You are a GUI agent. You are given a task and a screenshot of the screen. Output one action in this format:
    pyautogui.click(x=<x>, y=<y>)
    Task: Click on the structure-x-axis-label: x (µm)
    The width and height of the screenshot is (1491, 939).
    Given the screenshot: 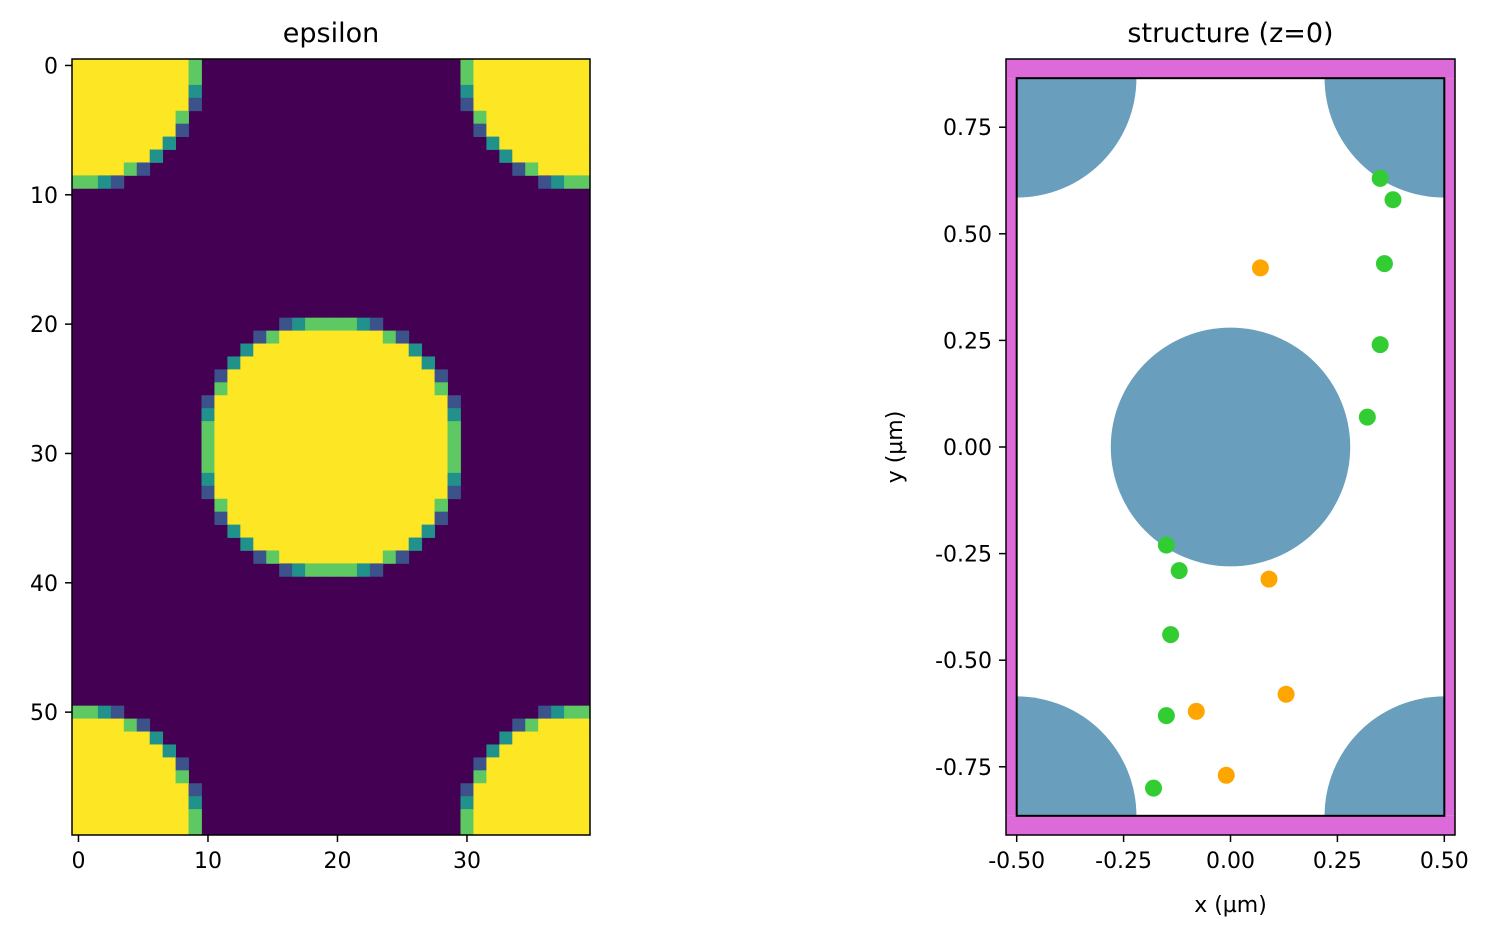 What is the action you would take?
    pyautogui.click(x=1230, y=905)
    